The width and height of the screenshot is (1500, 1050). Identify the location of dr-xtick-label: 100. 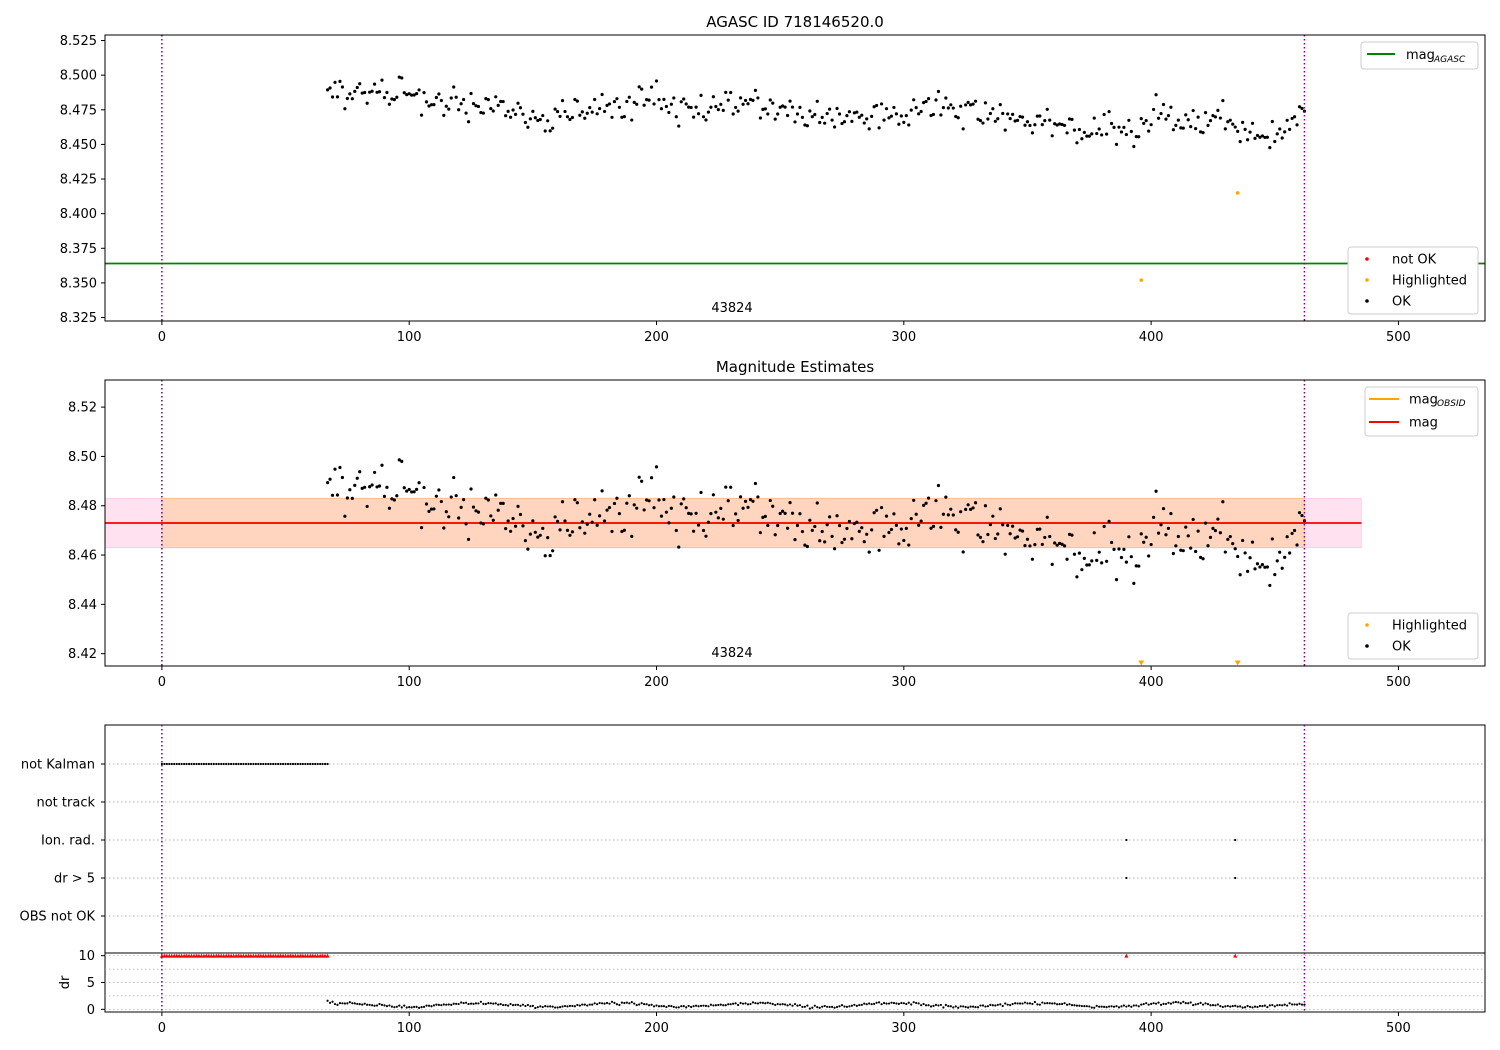
(409, 1028).